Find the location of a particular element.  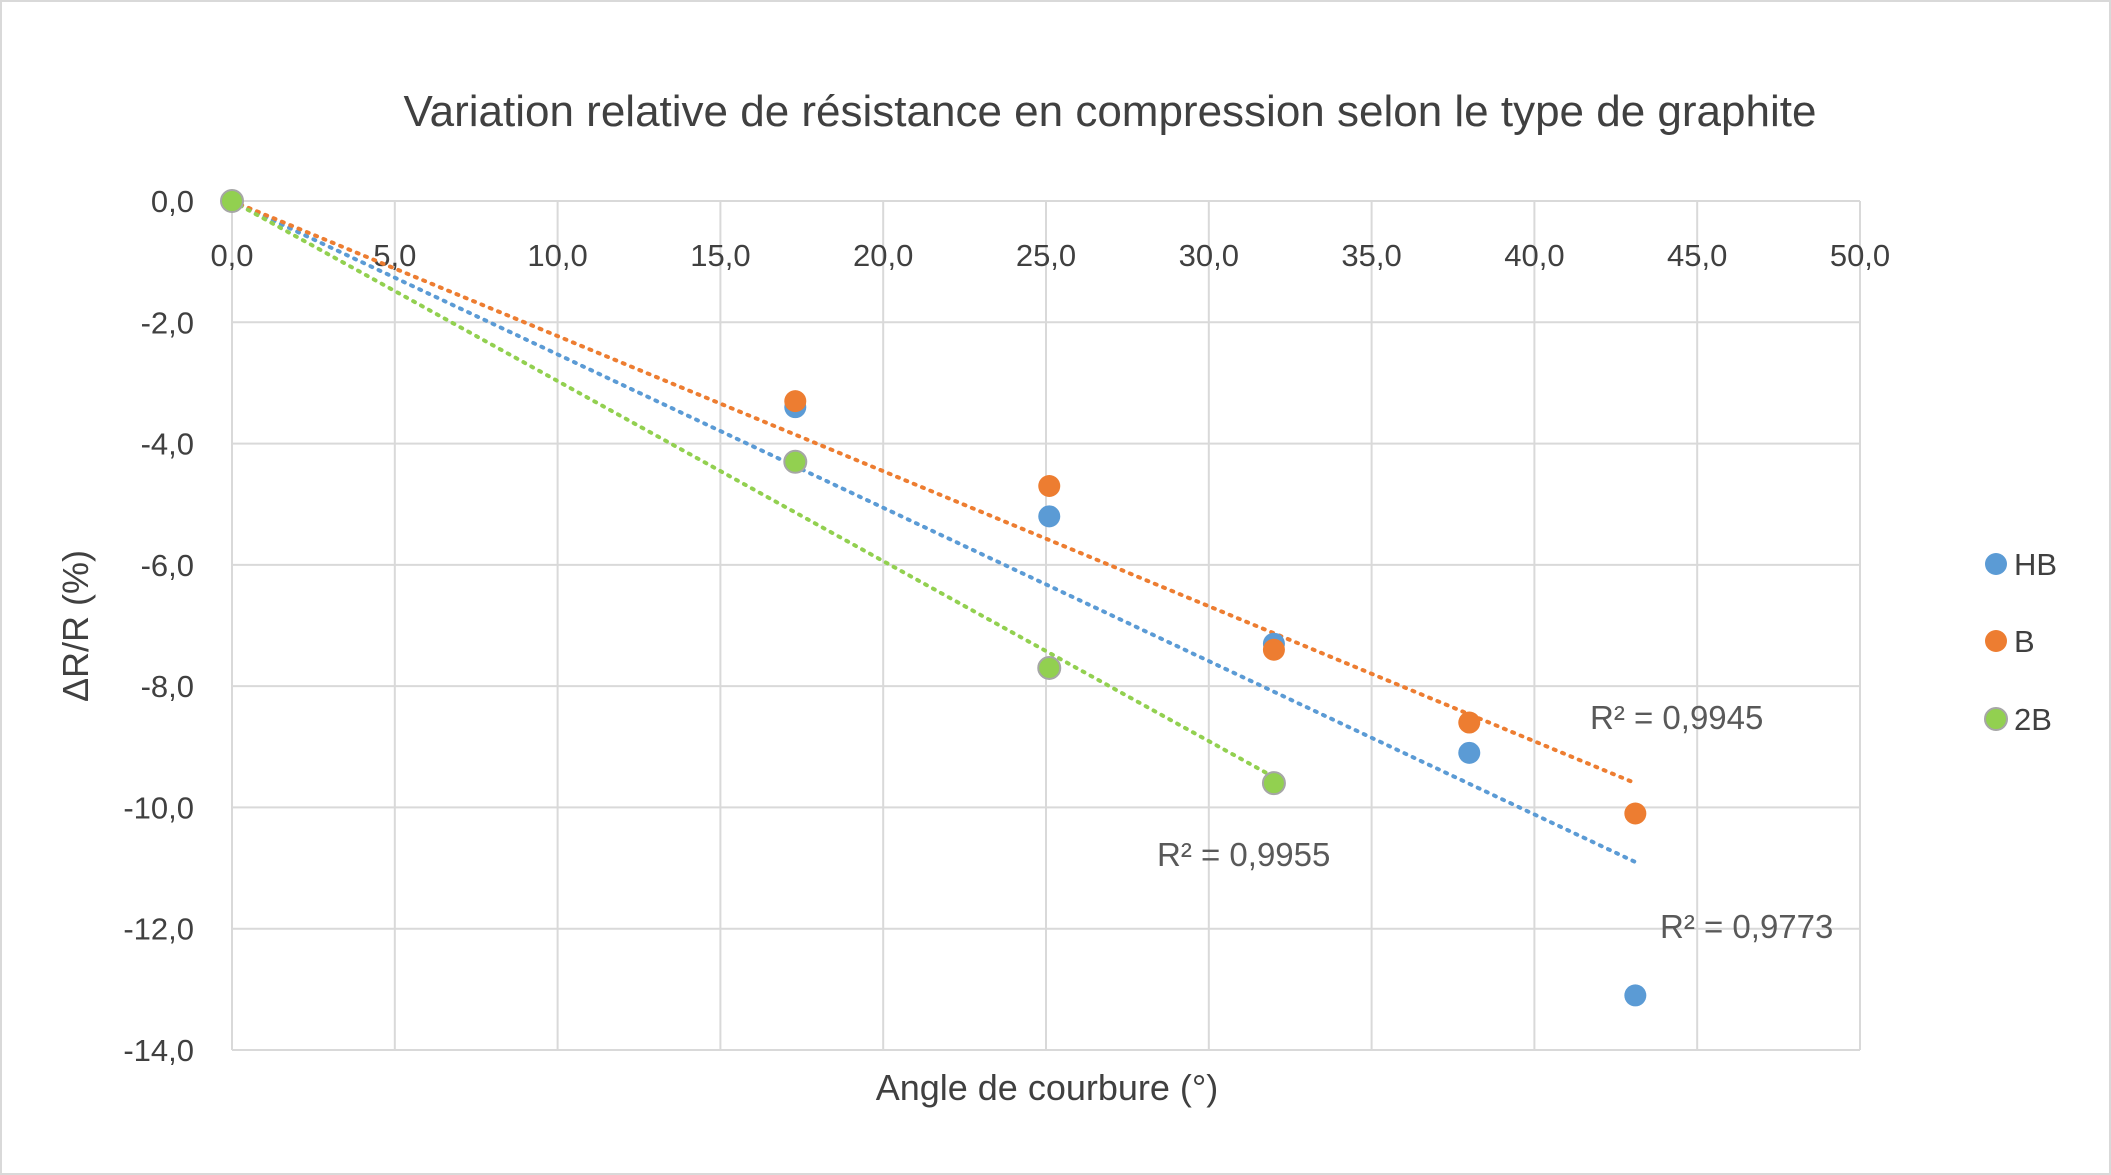

legend-marker-2b is located at coordinates (1996, 719).